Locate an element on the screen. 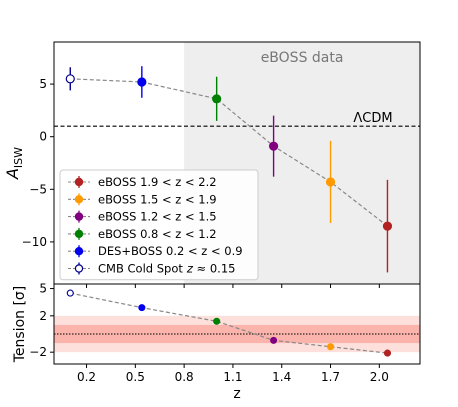  bottom-xtick-label-3: 1.1 is located at coordinates (232, 377).